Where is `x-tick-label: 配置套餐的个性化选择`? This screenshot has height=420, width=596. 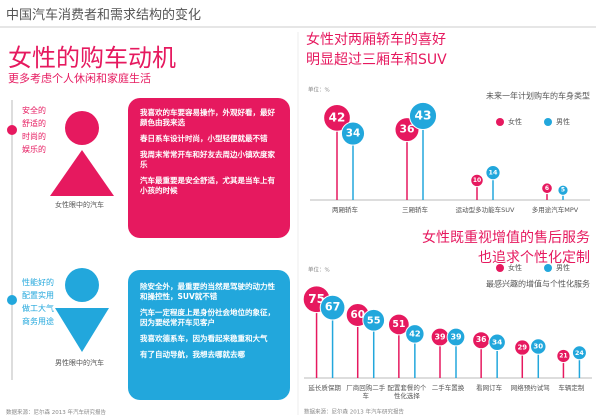 x-tick-label: 配置套餐的个性化选择 is located at coordinates (407, 392).